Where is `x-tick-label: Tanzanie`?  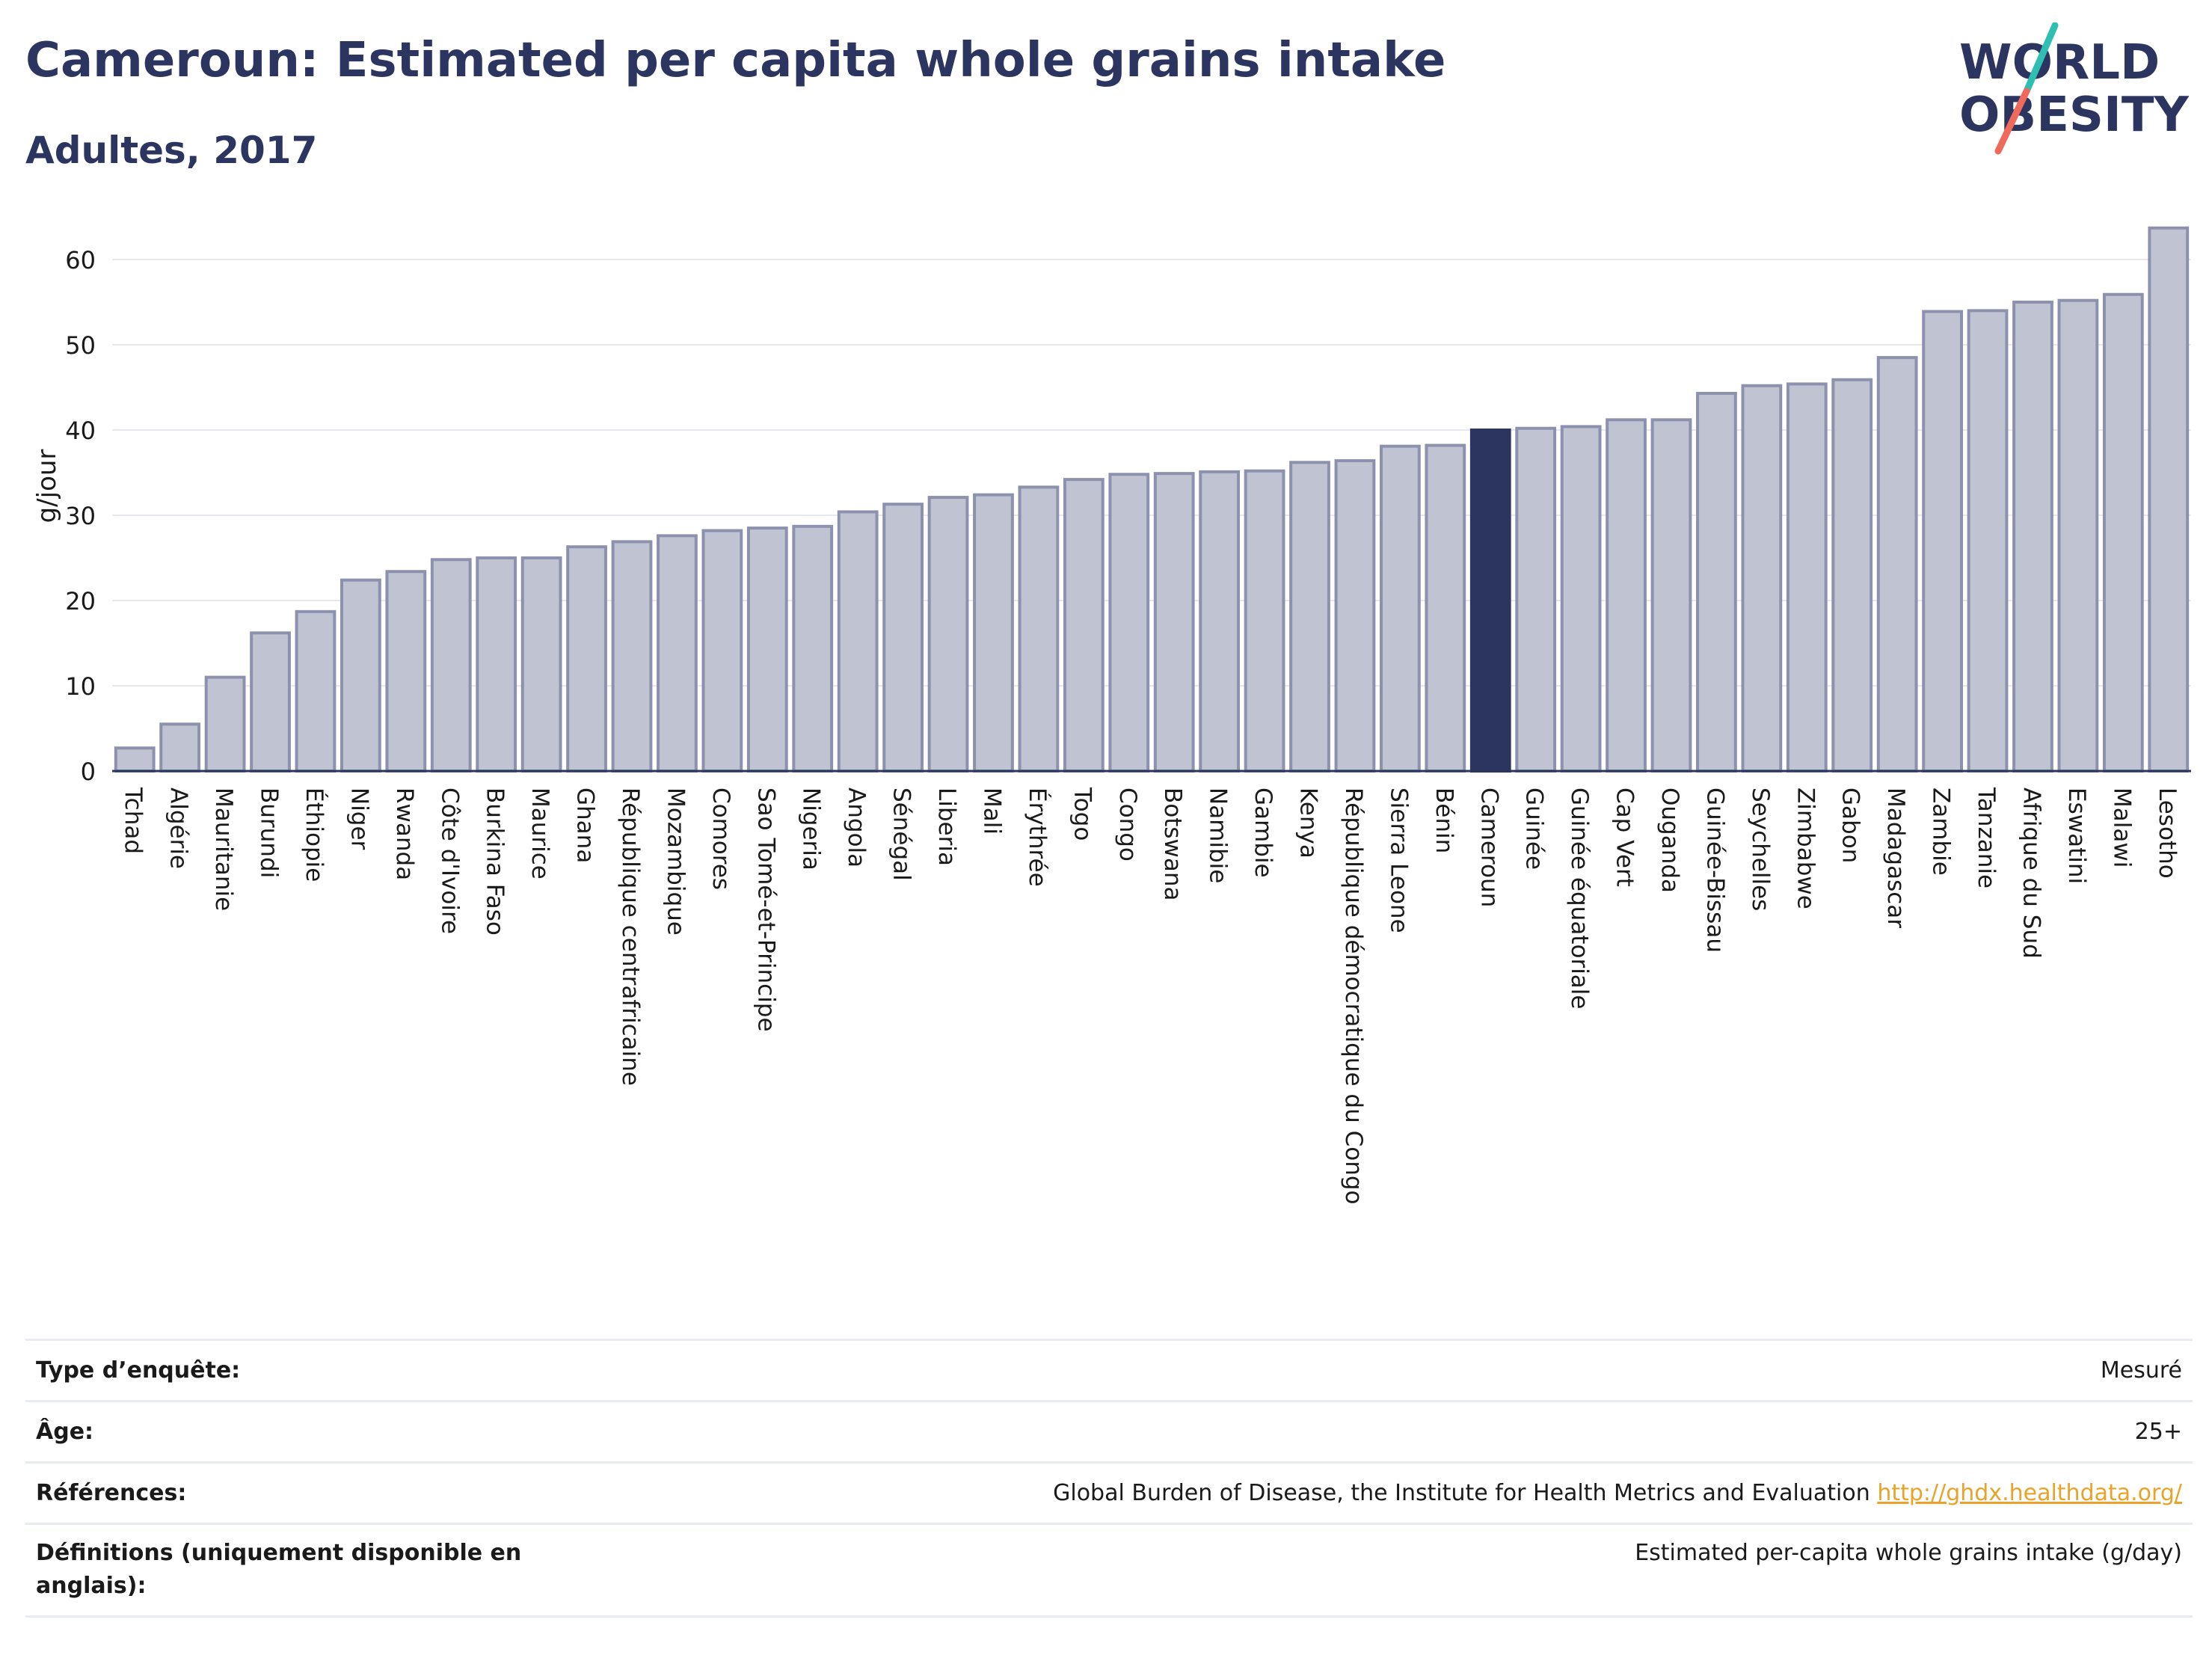 x-tick-label: Tanzanie is located at coordinates (1986, 837).